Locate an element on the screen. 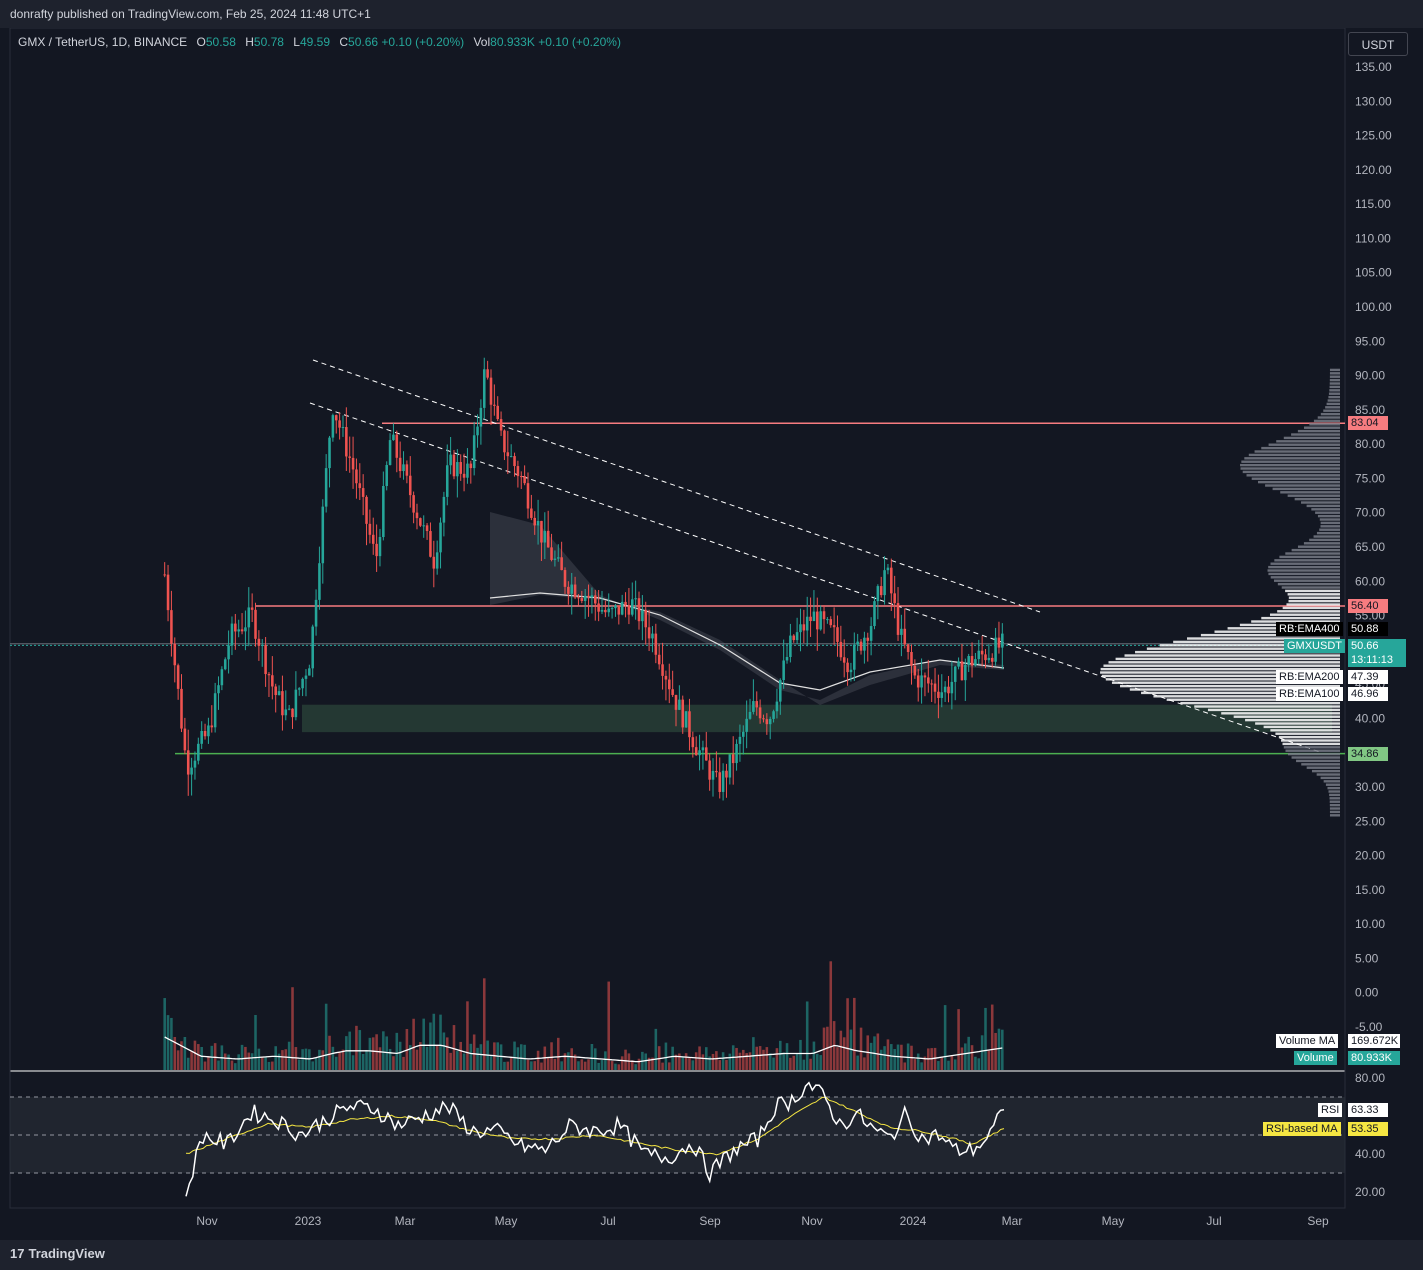 The width and height of the screenshot is (1423, 1270). price-tick-label: 0.00 is located at coordinates (1367, 993).